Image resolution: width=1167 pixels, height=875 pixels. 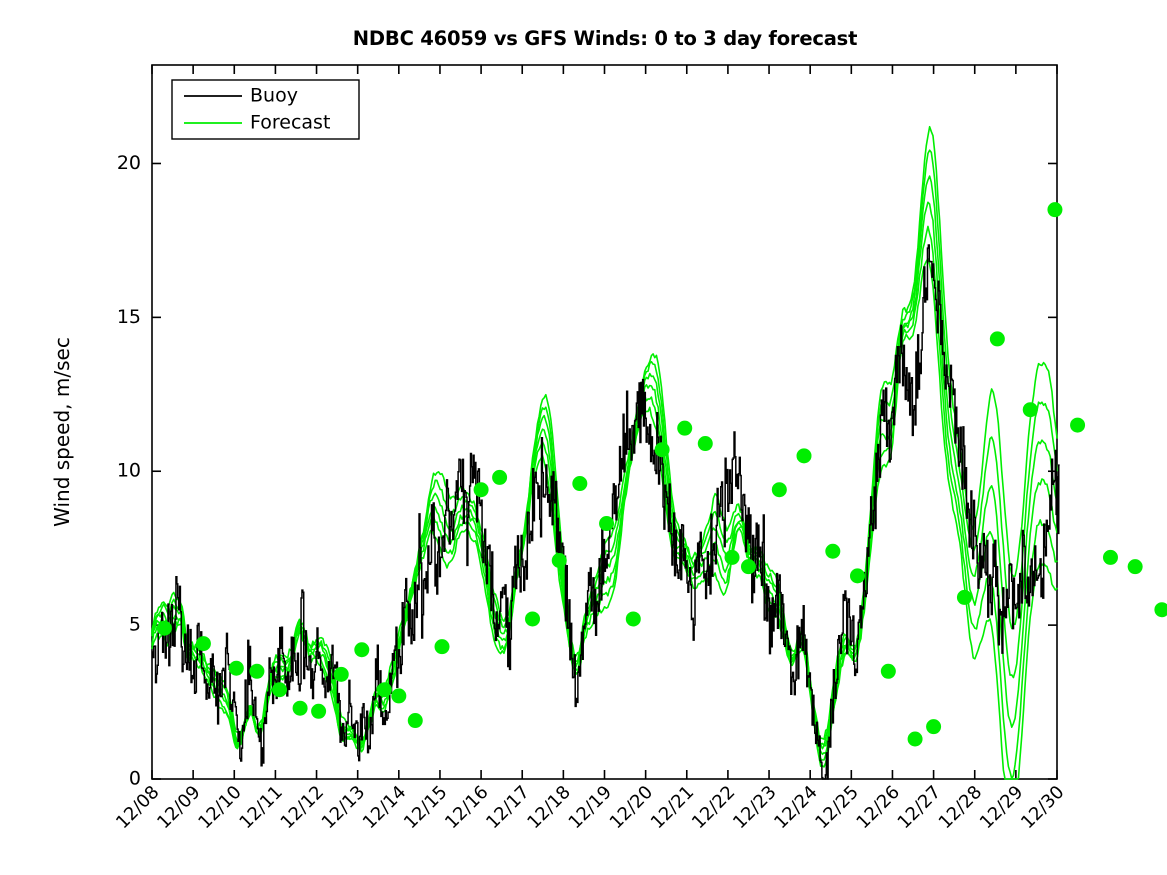 What do you see at coordinates (179, 808) in the screenshot?
I see `x-tick-label: 12/09` at bounding box center [179, 808].